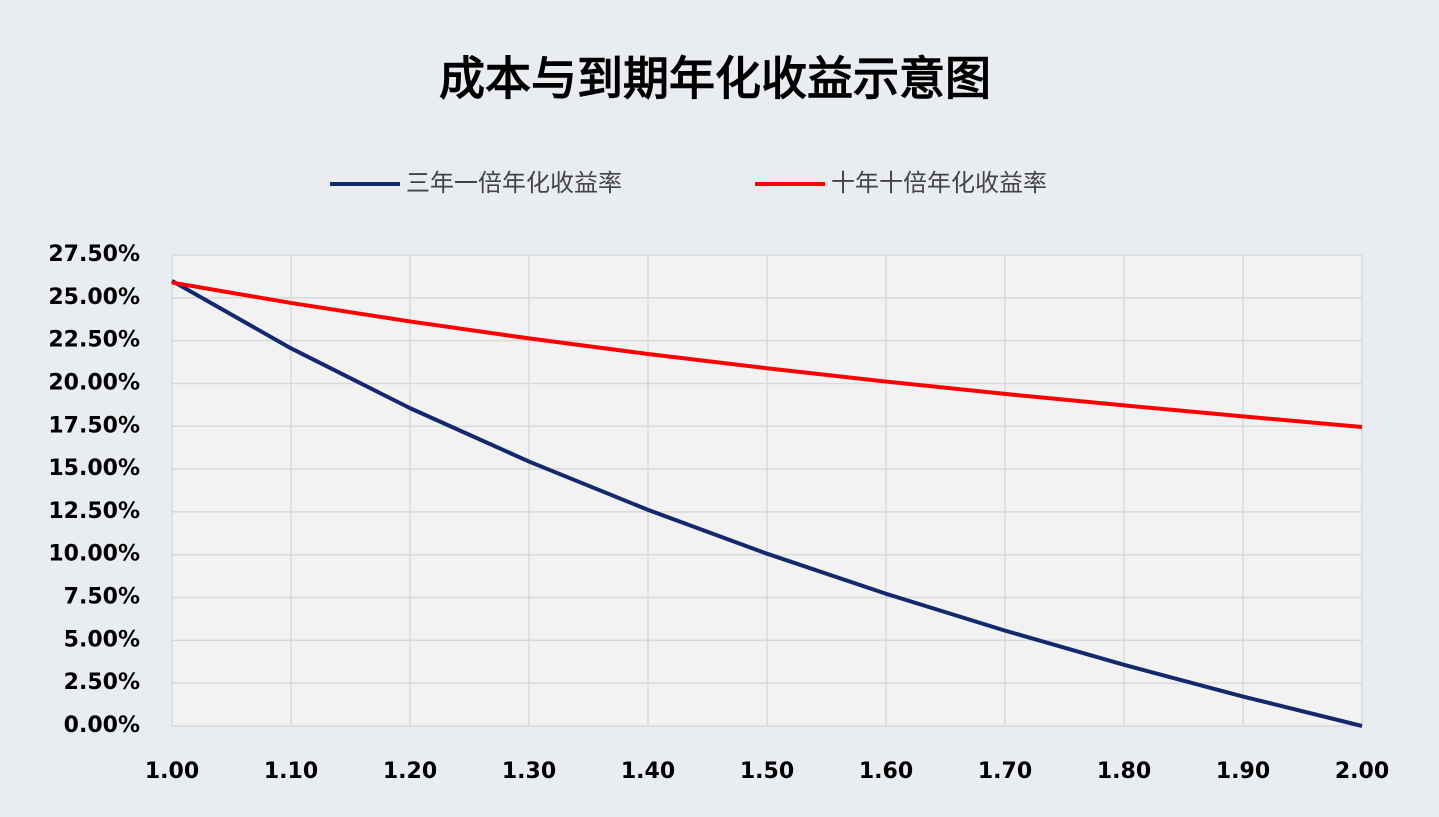 The width and height of the screenshot is (1439, 817). What do you see at coordinates (529, 771) in the screenshot?
I see `x-tick-label: 1.30` at bounding box center [529, 771].